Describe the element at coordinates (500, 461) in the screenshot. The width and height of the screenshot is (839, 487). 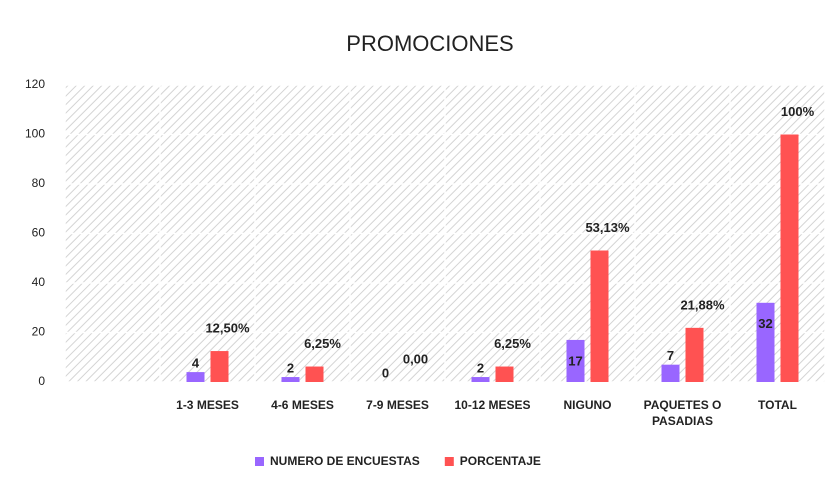
I see `legend-label: PORCENTAJE` at that location.